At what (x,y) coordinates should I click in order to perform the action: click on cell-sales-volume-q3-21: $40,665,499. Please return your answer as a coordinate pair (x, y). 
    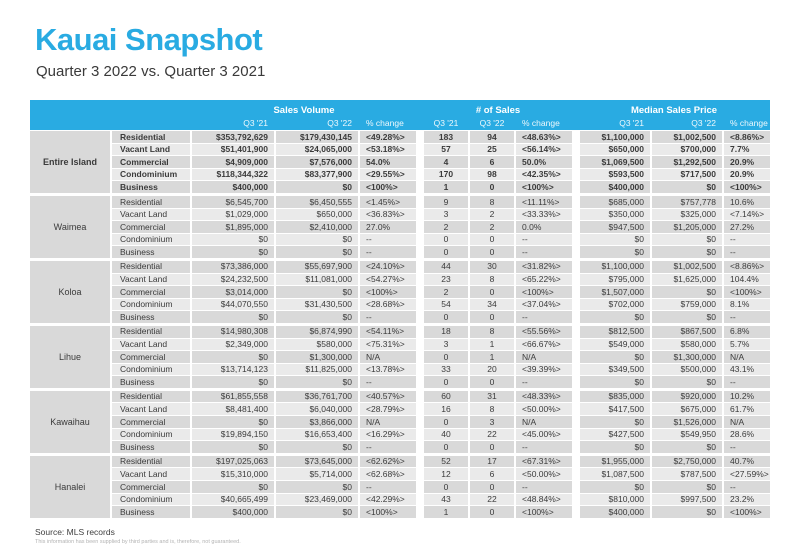
    Looking at the image, I should click on (233, 499).